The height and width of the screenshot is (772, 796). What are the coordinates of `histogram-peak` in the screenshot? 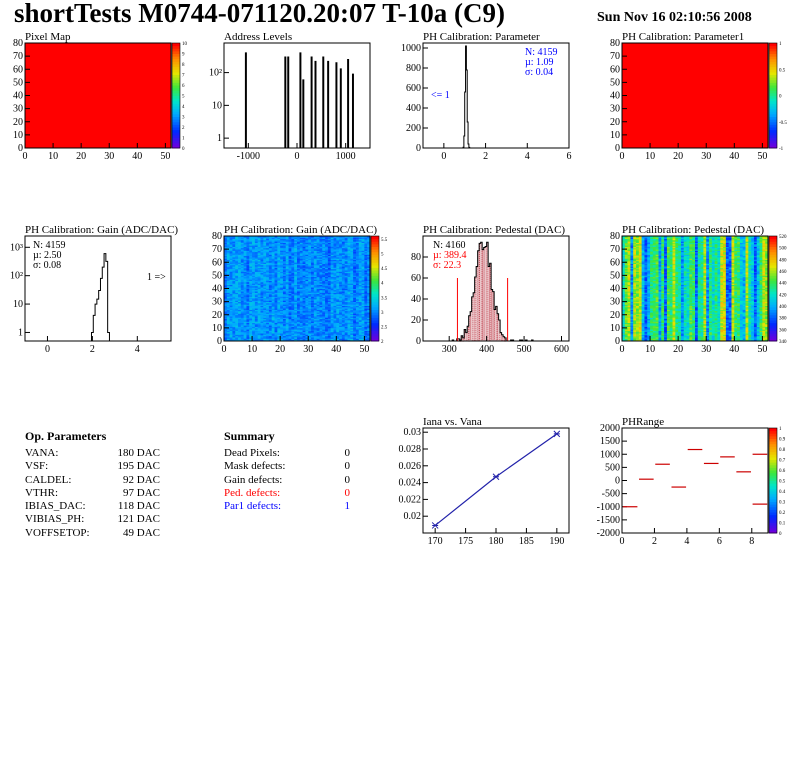 It's located at (311, 102).